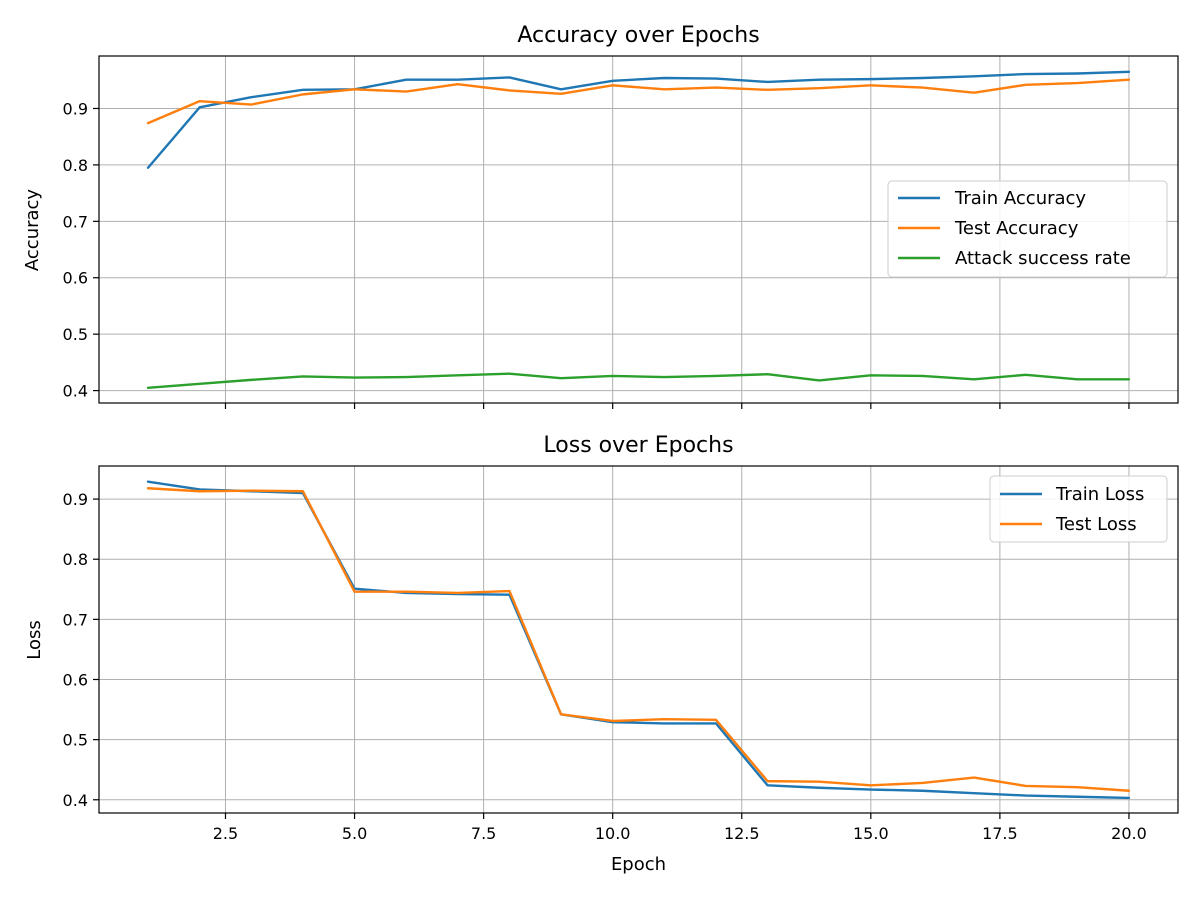  What do you see at coordinates (75, 278) in the screenshot?
I see `accuracy-y-tick-label: 0.6` at bounding box center [75, 278].